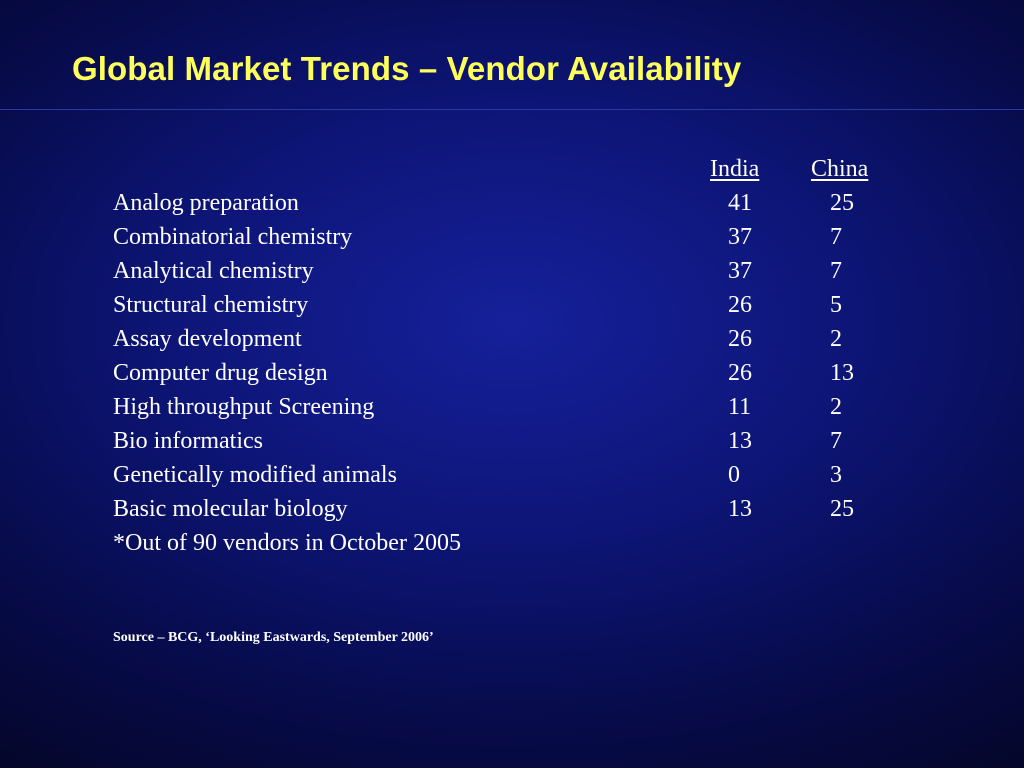 This screenshot has height=768, width=1024. I want to click on row-value-india: 0, so click(734, 475).